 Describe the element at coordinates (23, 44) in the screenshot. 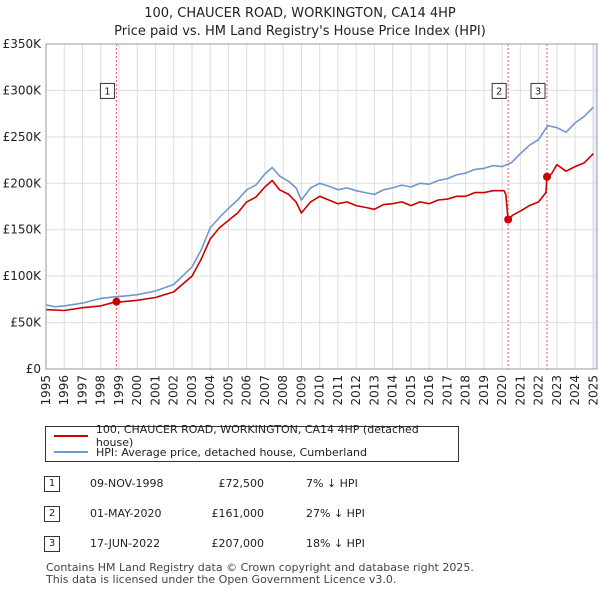

I see `y-tick-label: £350K` at that location.